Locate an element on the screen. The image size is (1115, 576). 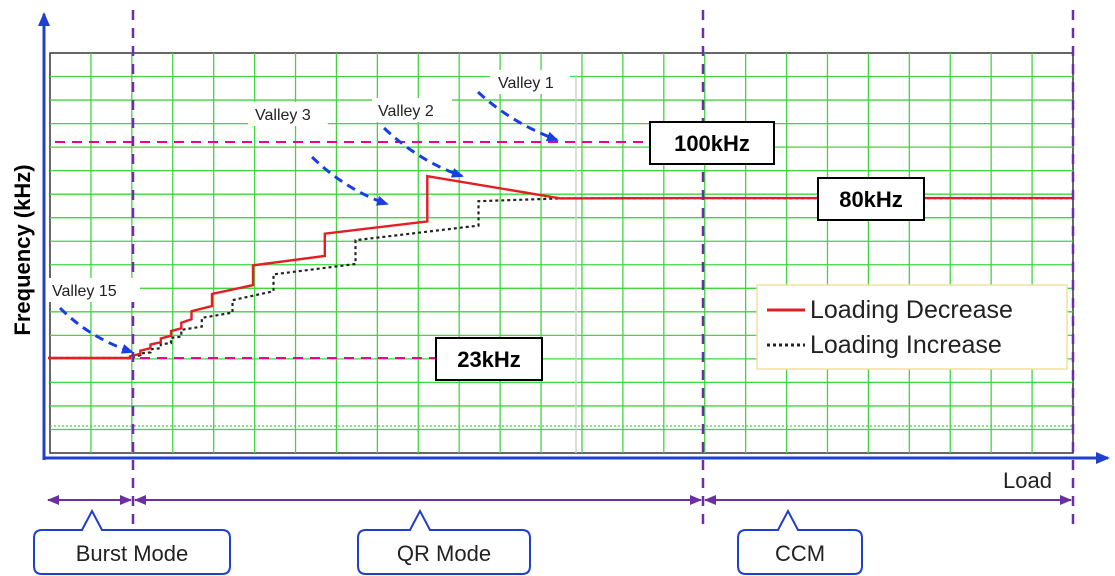
ccm-callout is located at coordinates (800, 541).